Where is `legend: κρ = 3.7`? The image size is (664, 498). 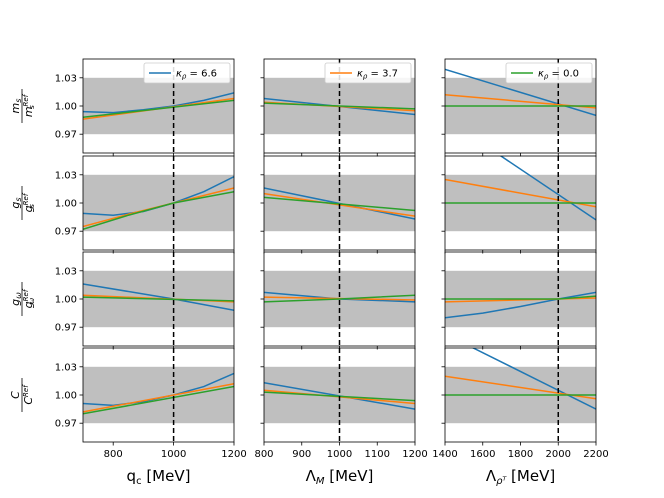 legend: κρ = 3.7 is located at coordinates (368, 73).